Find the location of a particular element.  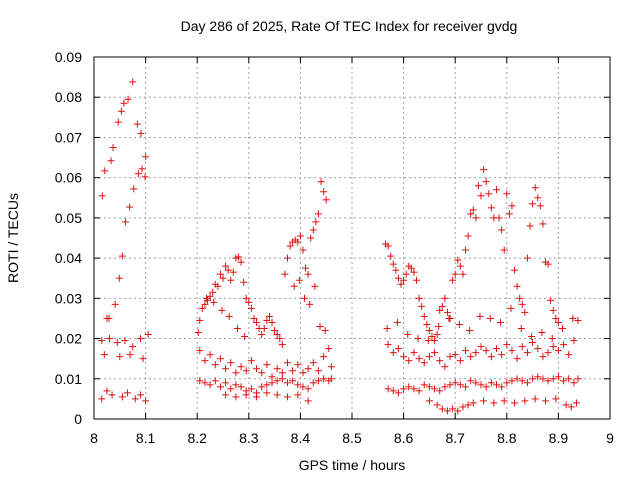

x-tick-label: 8 is located at coordinates (94, 438).